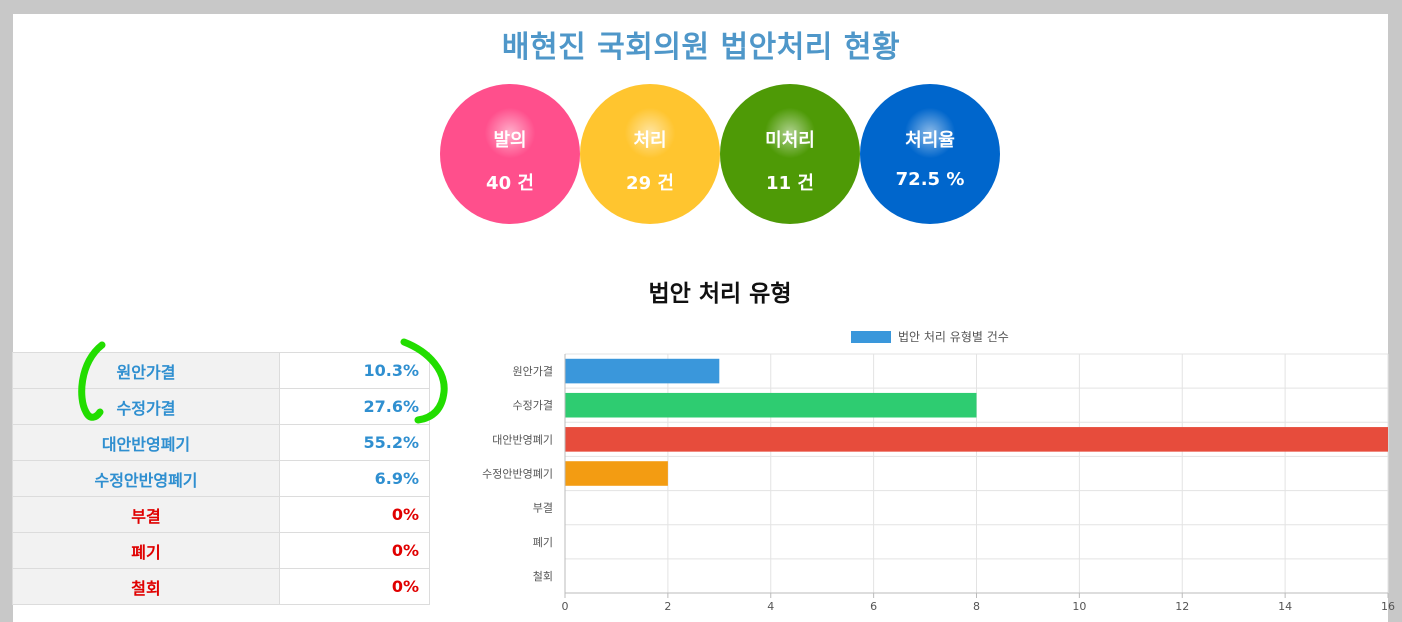 This screenshot has height=622, width=1402. Describe the element at coordinates (1182, 606) in the screenshot. I see `x-tick-label: 12` at that location.